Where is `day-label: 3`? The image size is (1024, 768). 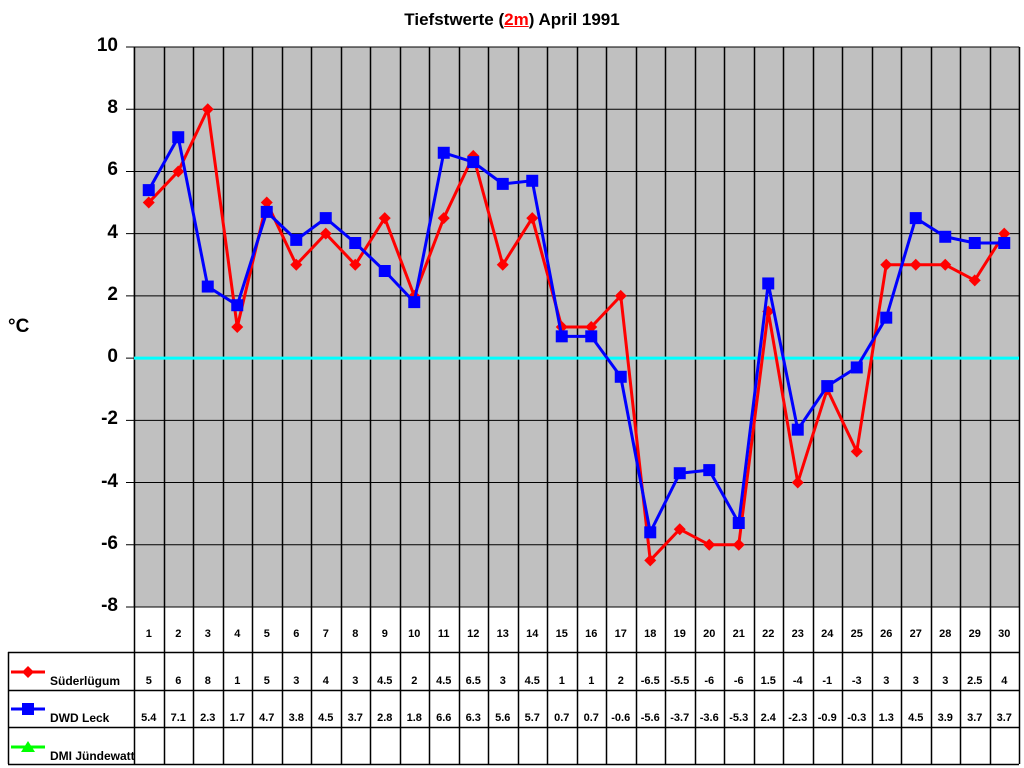 day-label: 3 is located at coordinates (207, 634).